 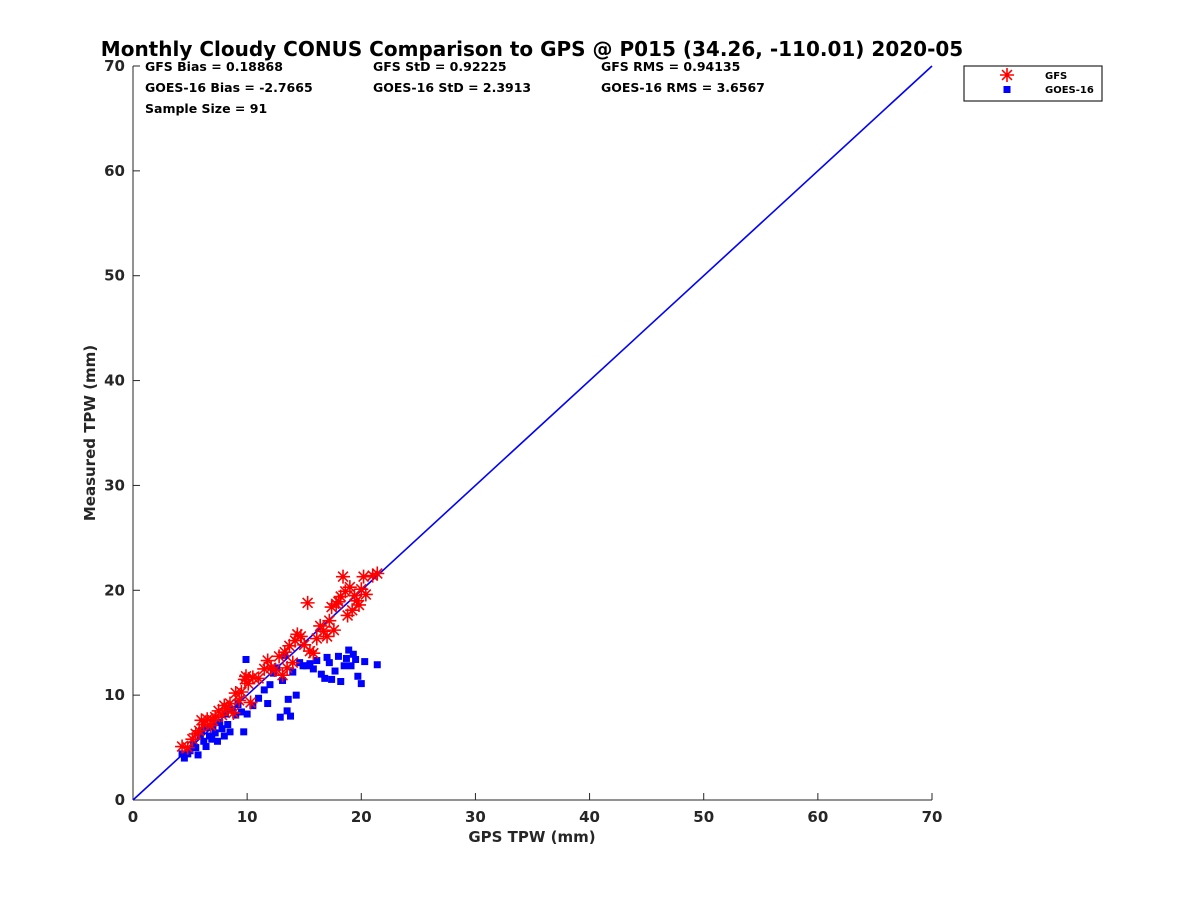 I want to click on legend-label-gfs: GFS, so click(x=1056, y=76).